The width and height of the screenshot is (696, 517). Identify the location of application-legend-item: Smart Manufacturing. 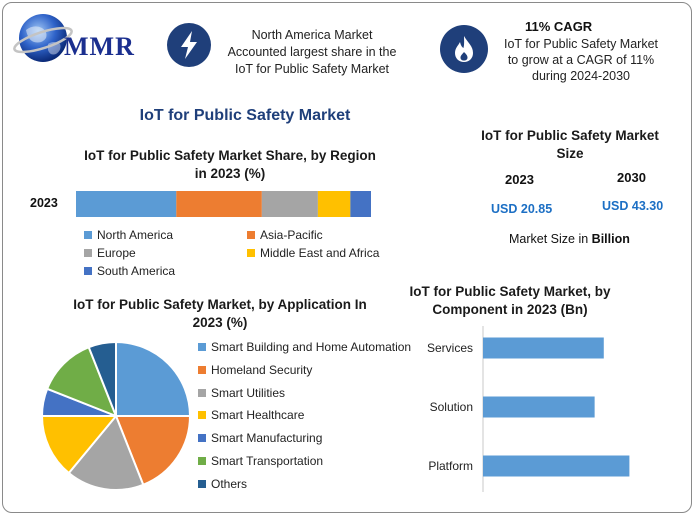
(260, 438).